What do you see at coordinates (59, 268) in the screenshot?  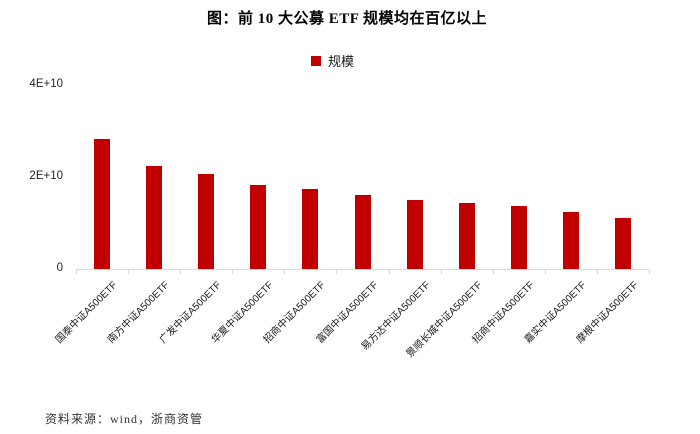 I see `y-axis-tick-label: 0` at bounding box center [59, 268].